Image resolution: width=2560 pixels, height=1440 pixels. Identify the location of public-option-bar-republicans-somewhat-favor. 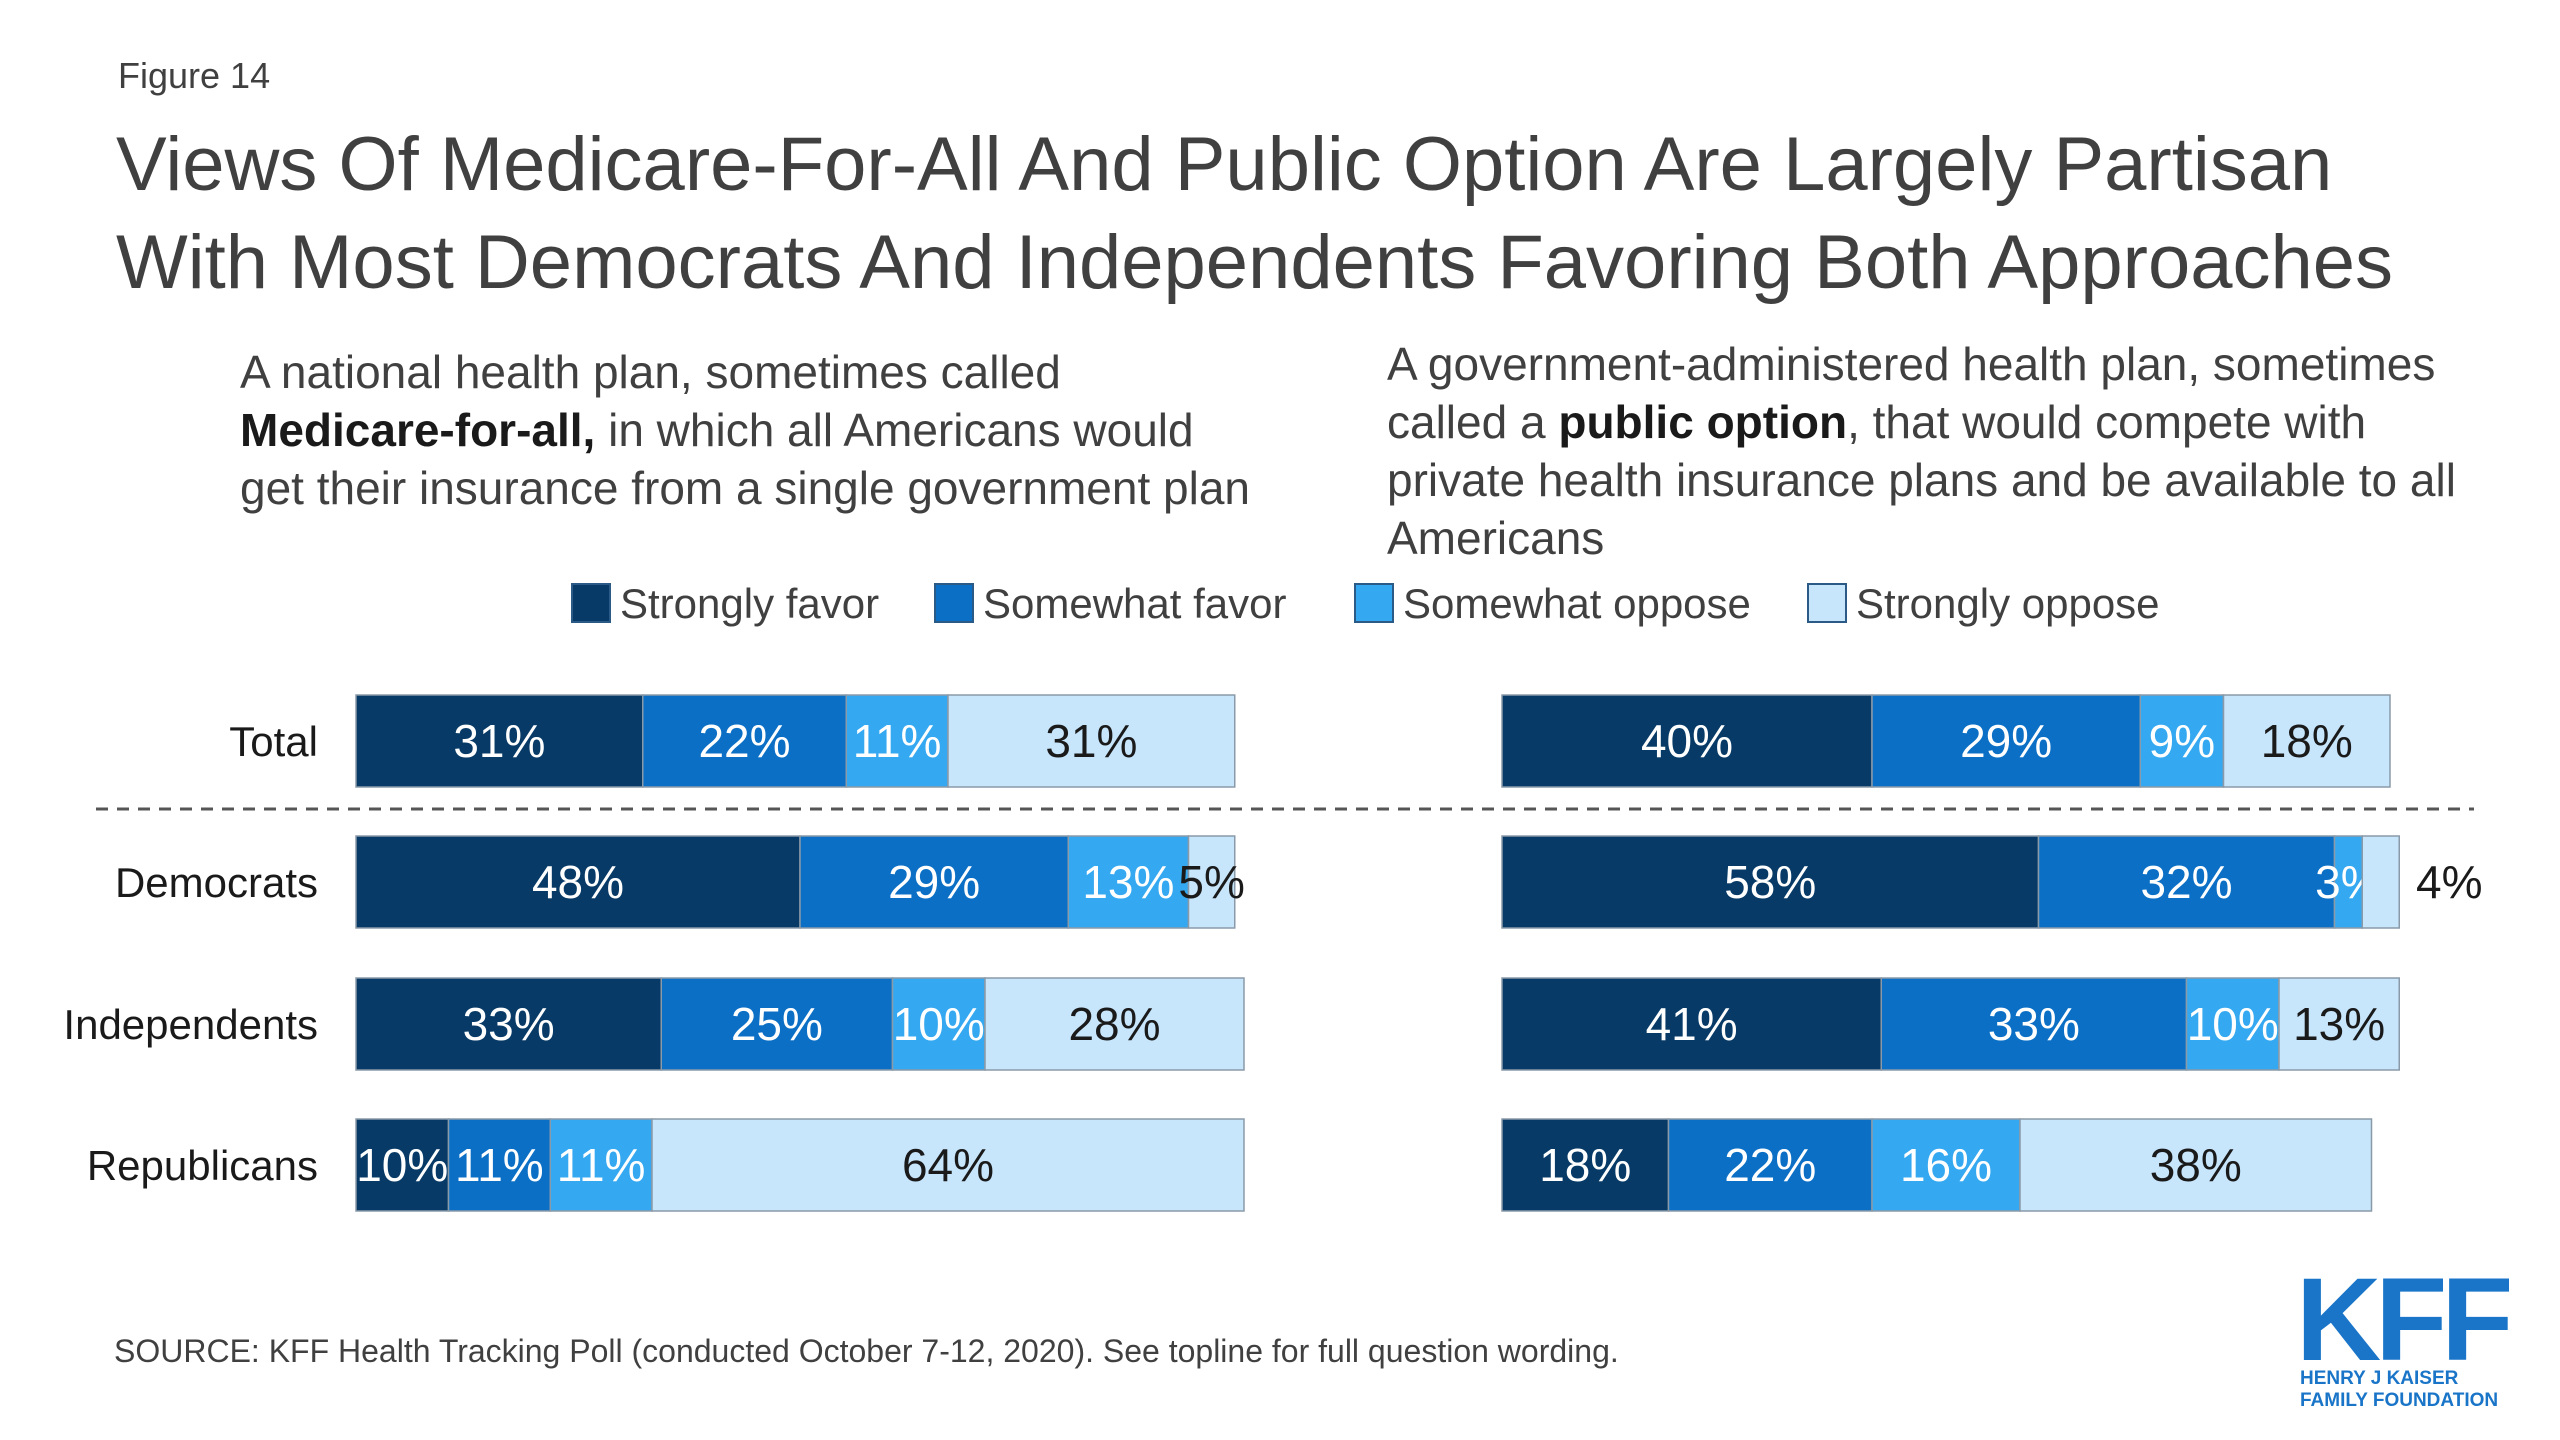
(1770, 1165).